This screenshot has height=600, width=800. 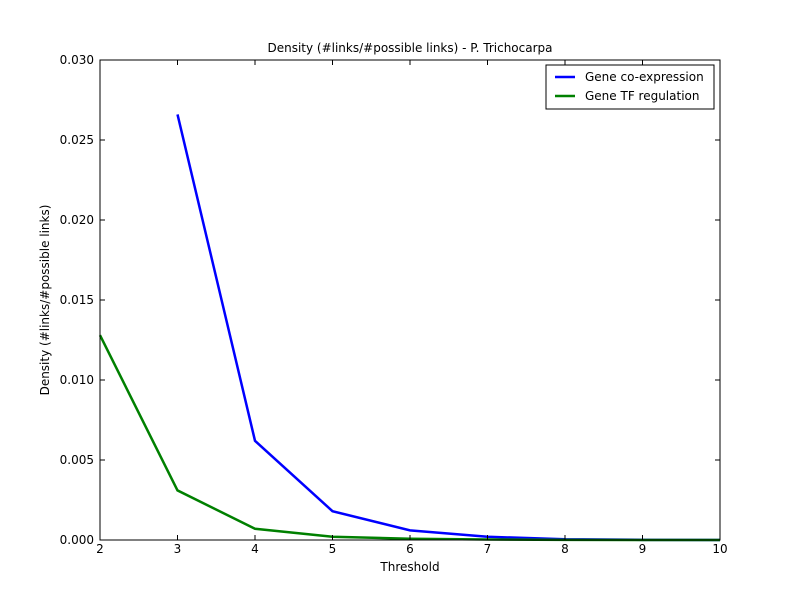 What do you see at coordinates (77, 540) in the screenshot?
I see `y-tick-label-0: 0.000` at bounding box center [77, 540].